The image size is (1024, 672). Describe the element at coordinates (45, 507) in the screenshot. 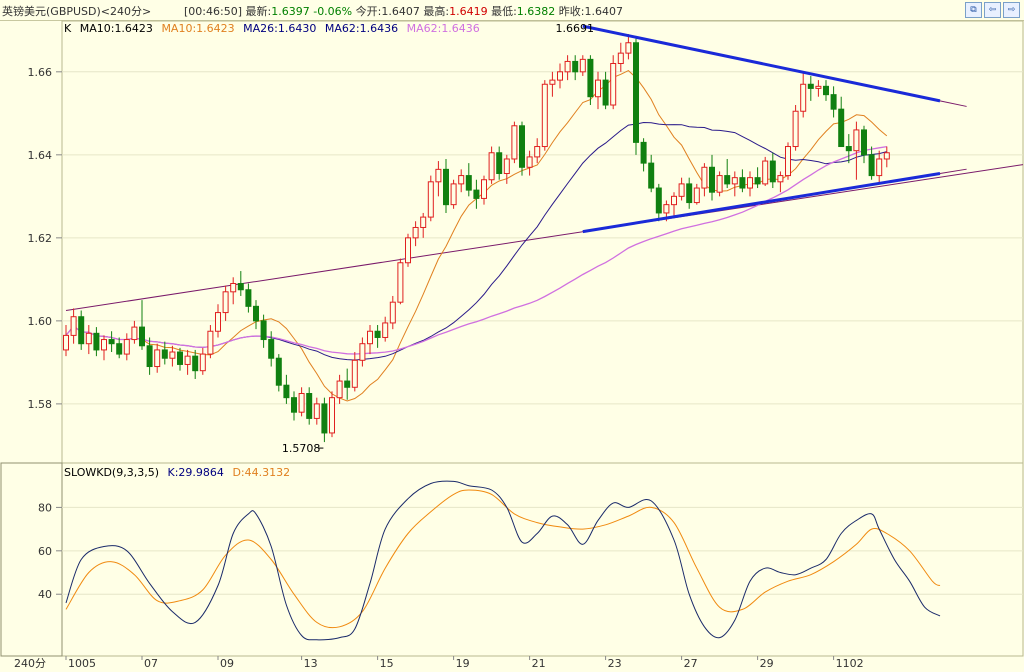

I see `kd-tick-label: 80` at that location.